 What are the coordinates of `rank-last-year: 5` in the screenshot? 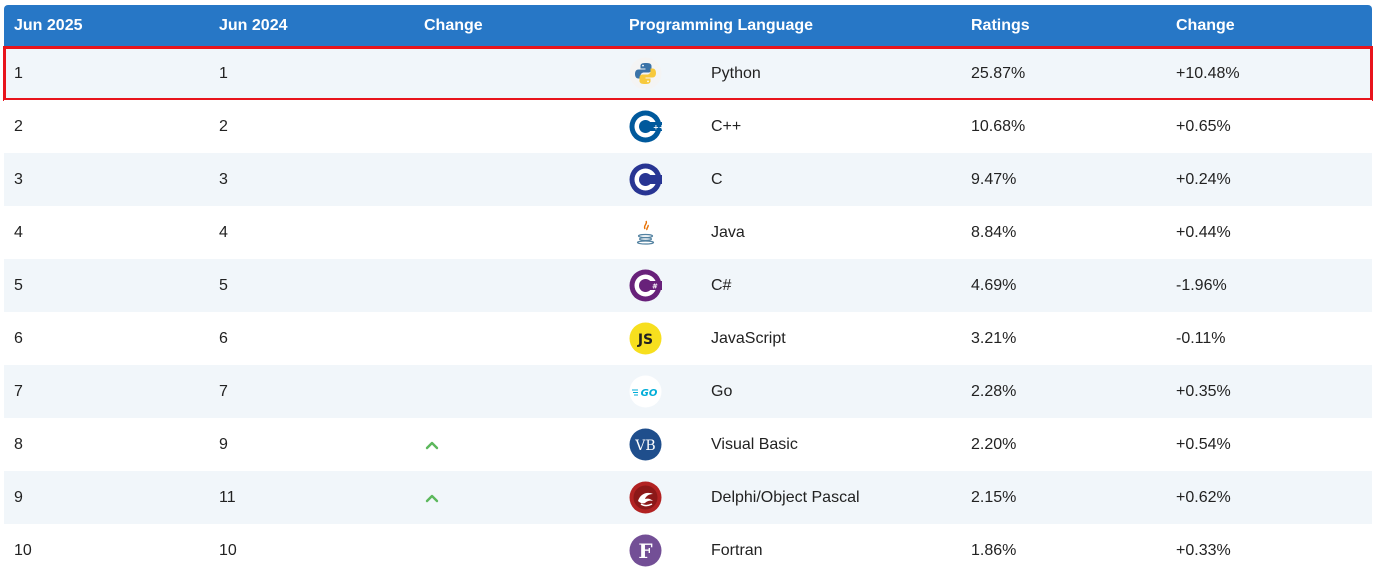 It's located at (223, 285).